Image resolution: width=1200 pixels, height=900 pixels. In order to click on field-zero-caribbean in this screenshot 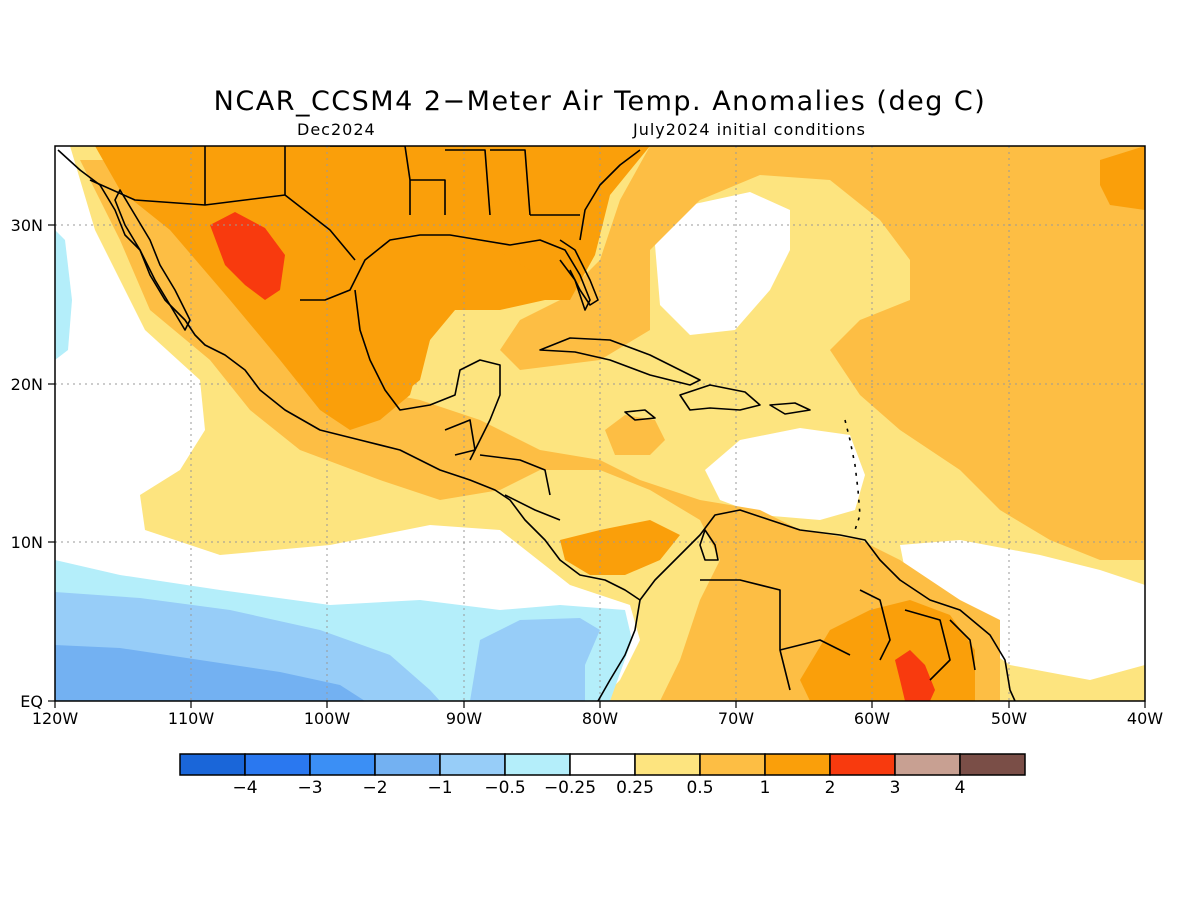, I will do `click(785, 474)`.